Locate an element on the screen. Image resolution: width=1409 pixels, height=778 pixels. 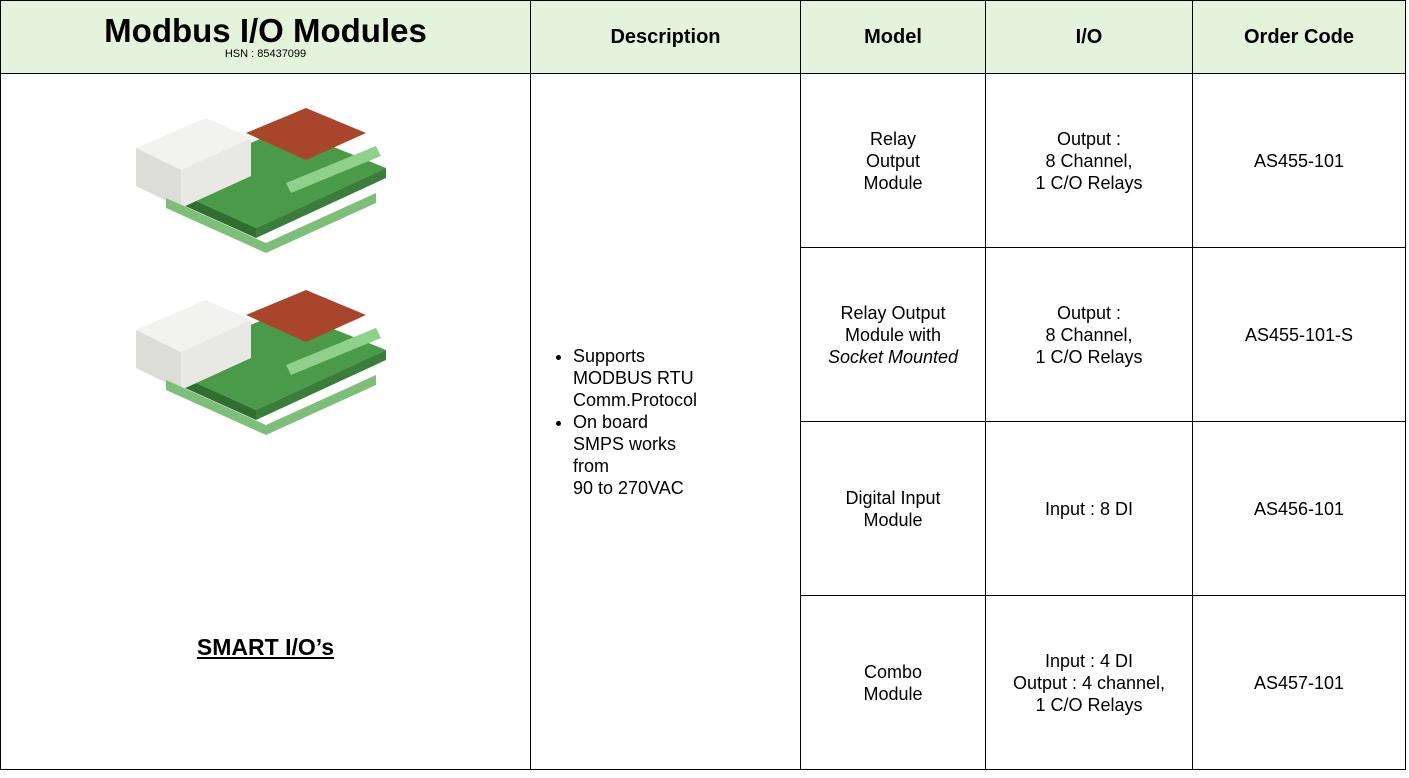
text-line: Relay is located at coordinates (893, 138).